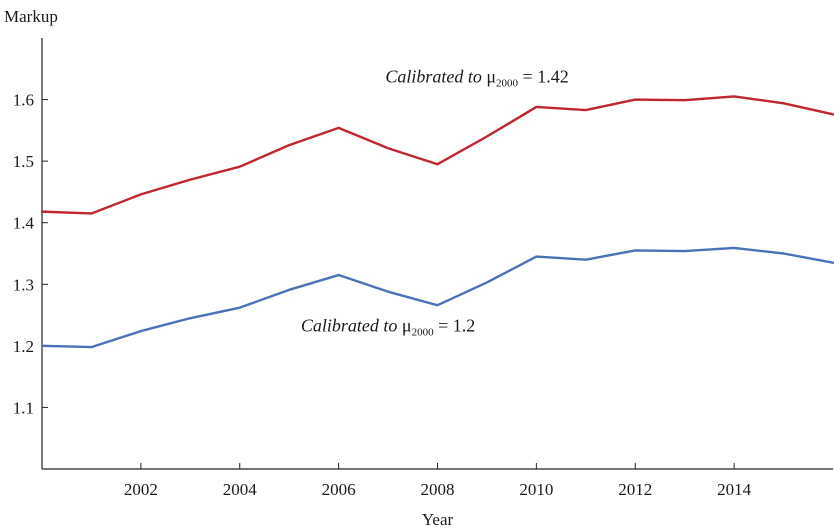  What do you see at coordinates (339, 489) in the screenshot?
I see `x-tick-label: 2006` at bounding box center [339, 489].